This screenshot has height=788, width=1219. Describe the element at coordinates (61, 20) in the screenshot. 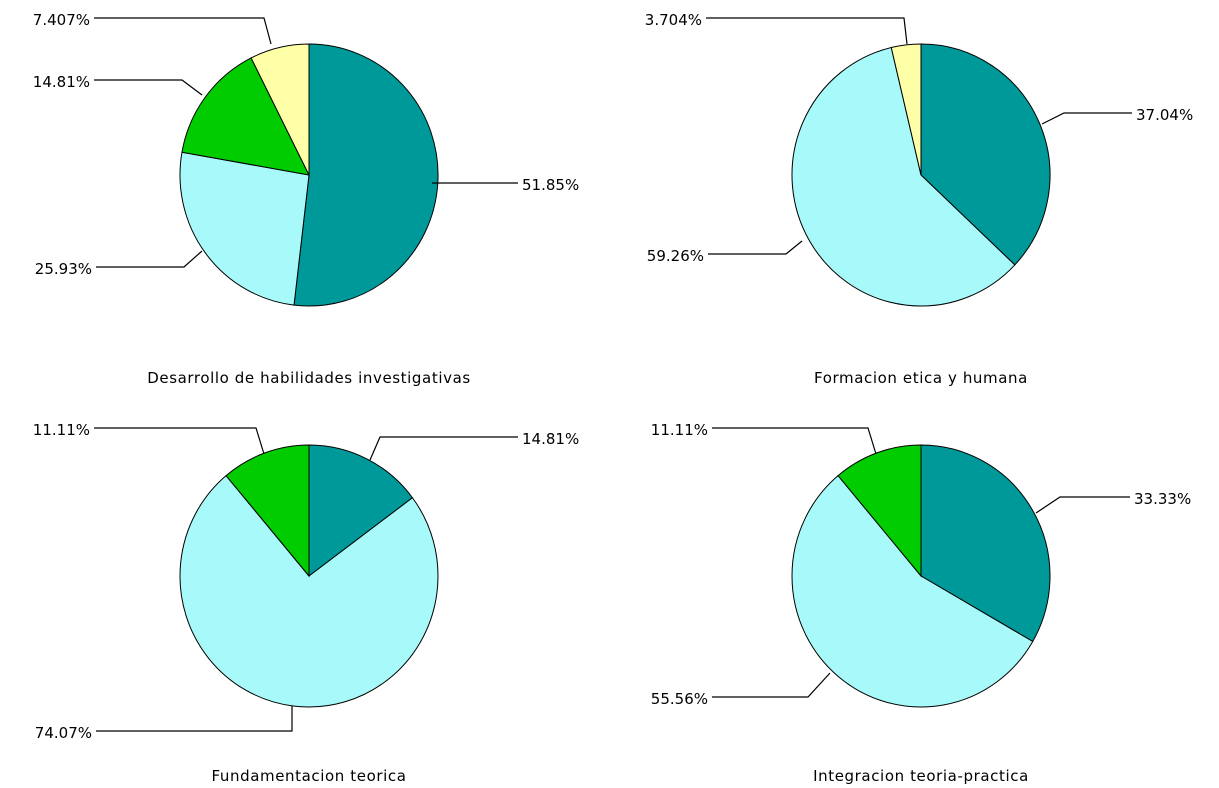

I see `slice-percentage-label: 7.407%` at that location.